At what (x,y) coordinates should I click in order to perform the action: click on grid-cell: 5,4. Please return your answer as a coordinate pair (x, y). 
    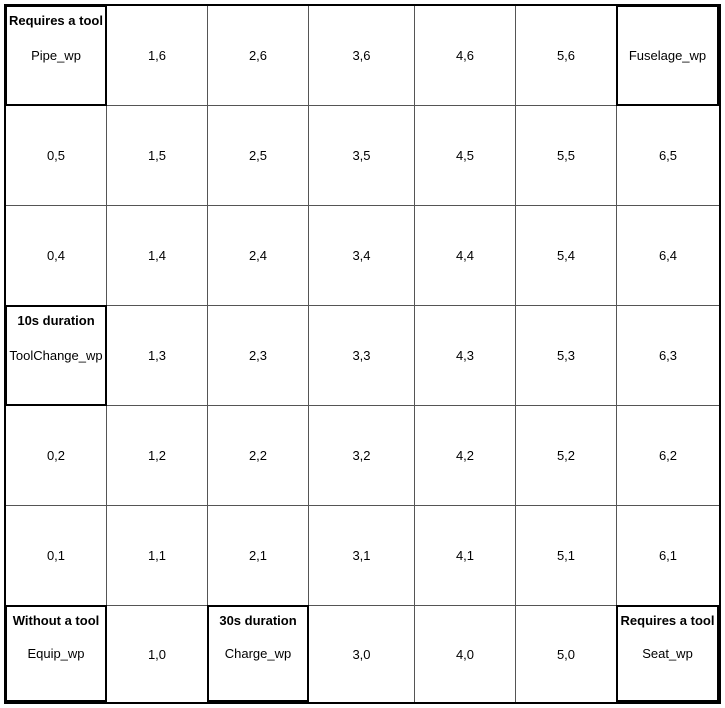
    Looking at the image, I should click on (566, 256).